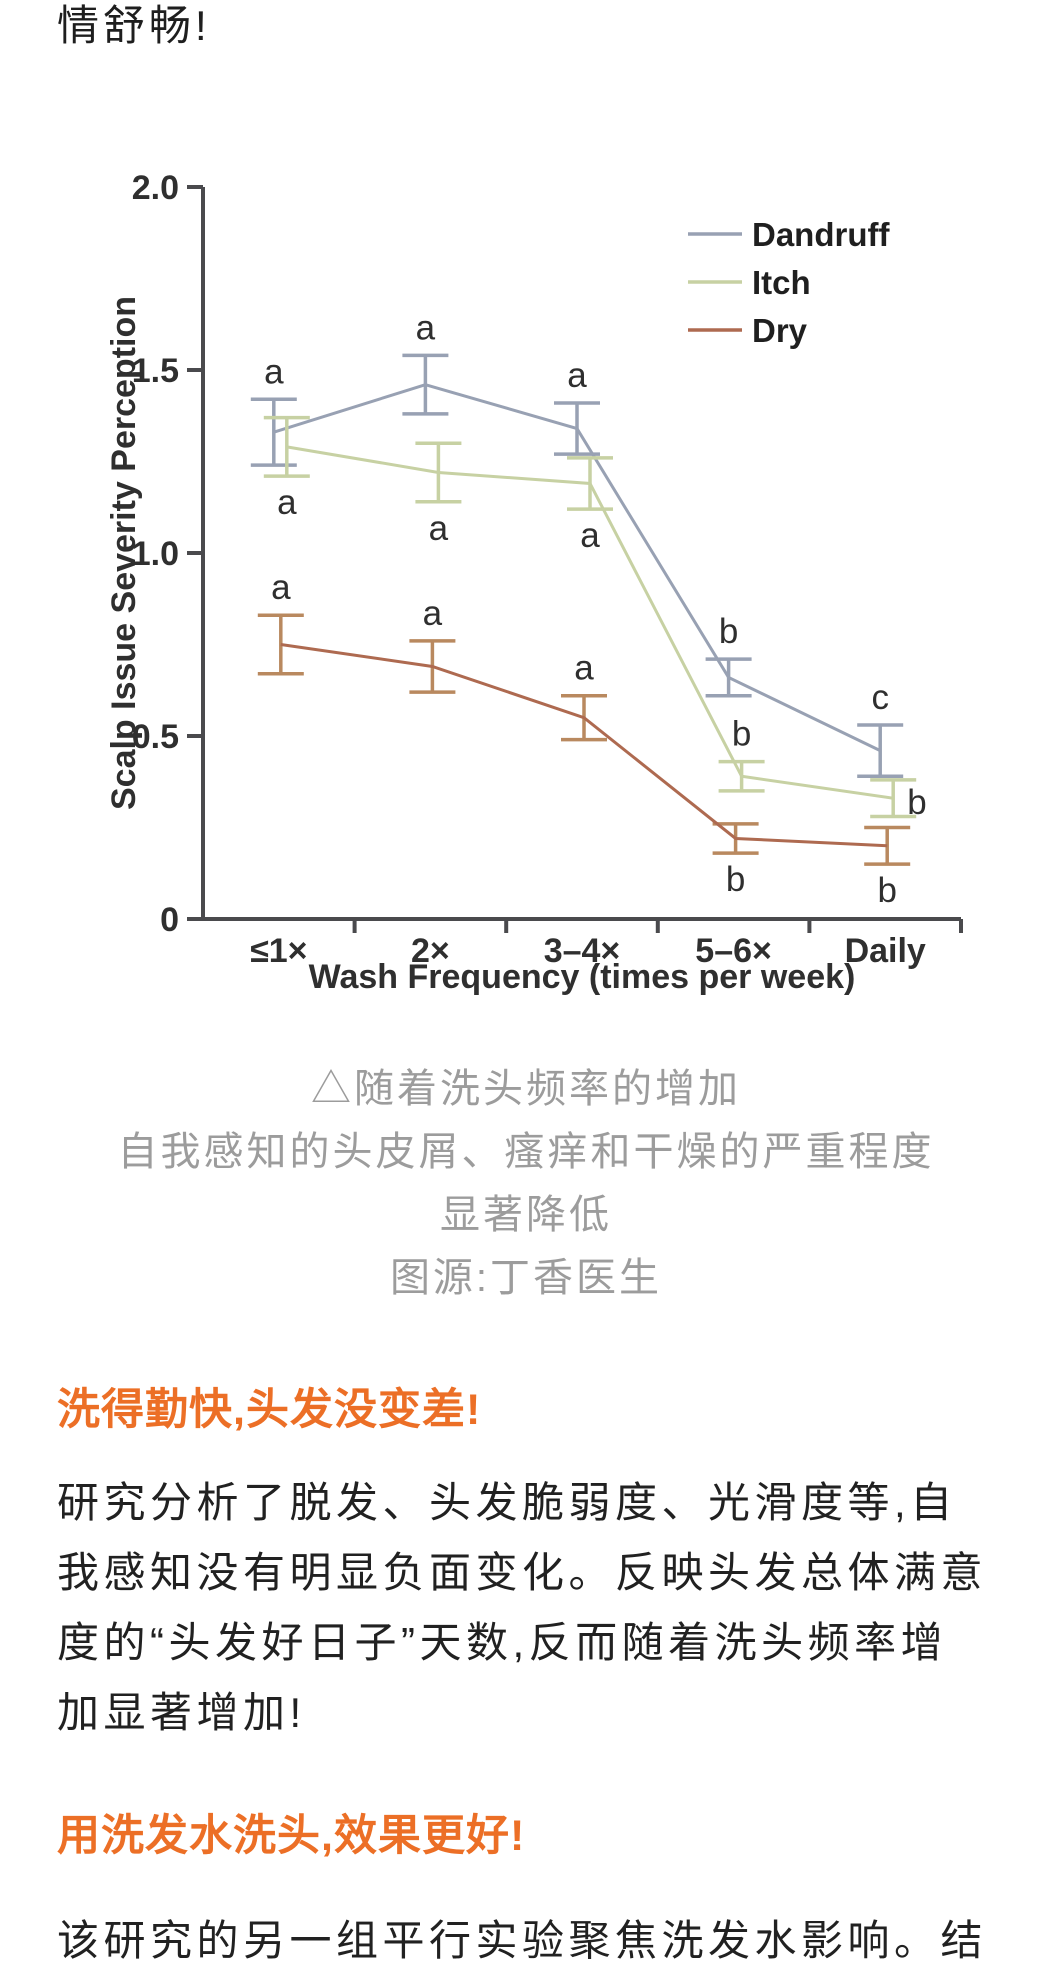  I want to click on x-category-label: 2×, so click(430, 951).